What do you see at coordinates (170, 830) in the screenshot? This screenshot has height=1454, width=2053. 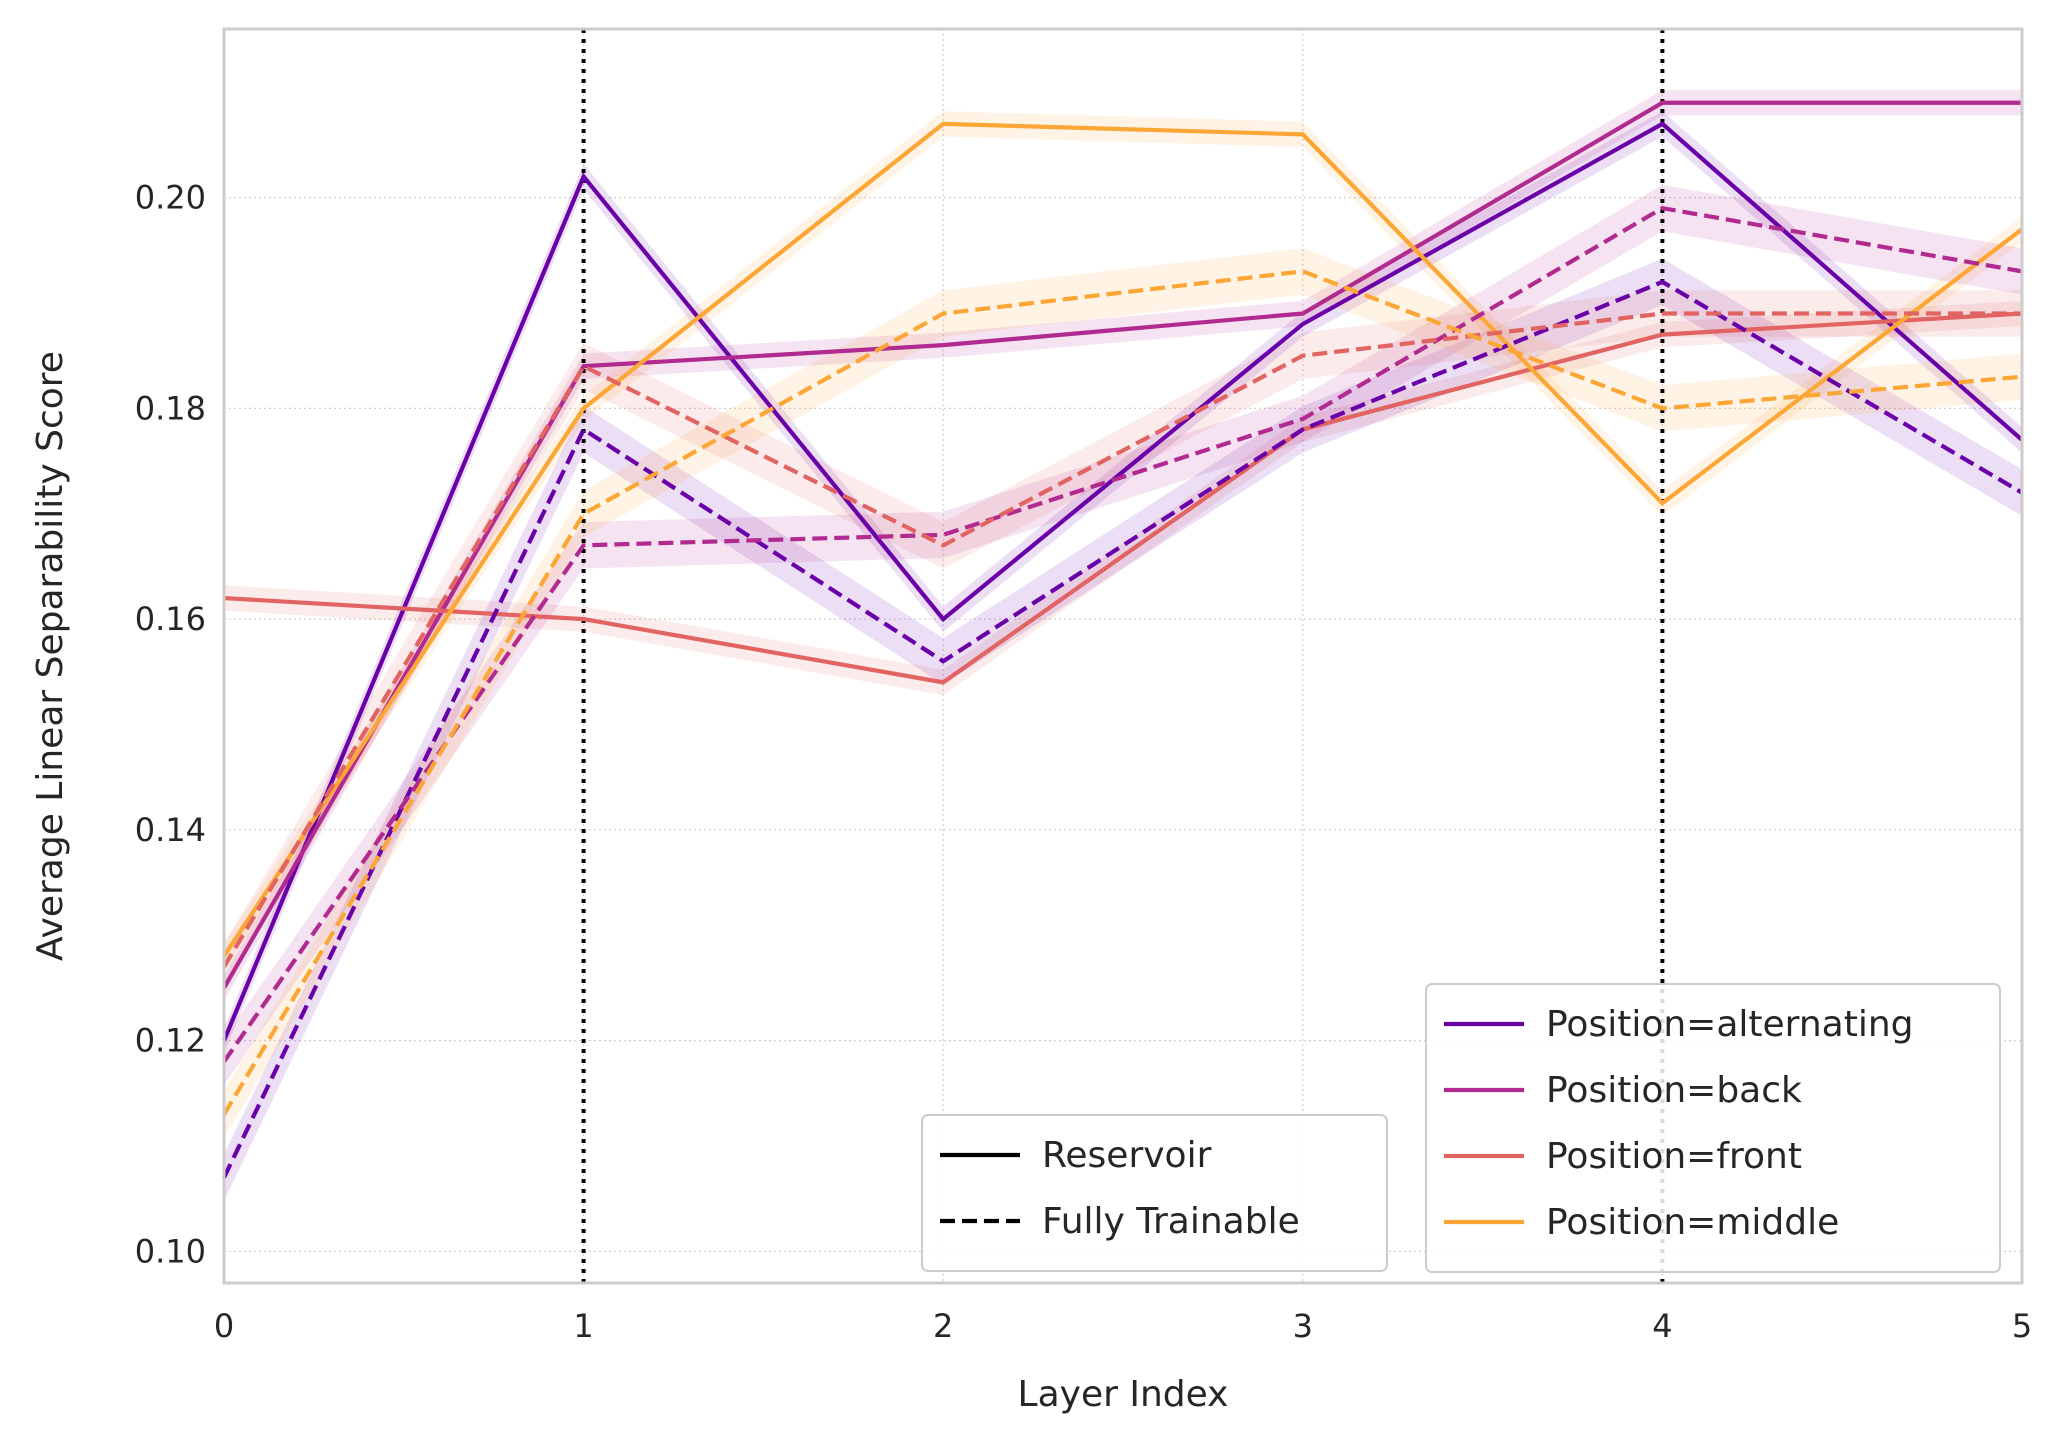 I see `y-tick-label: 0.14` at bounding box center [170, 830].